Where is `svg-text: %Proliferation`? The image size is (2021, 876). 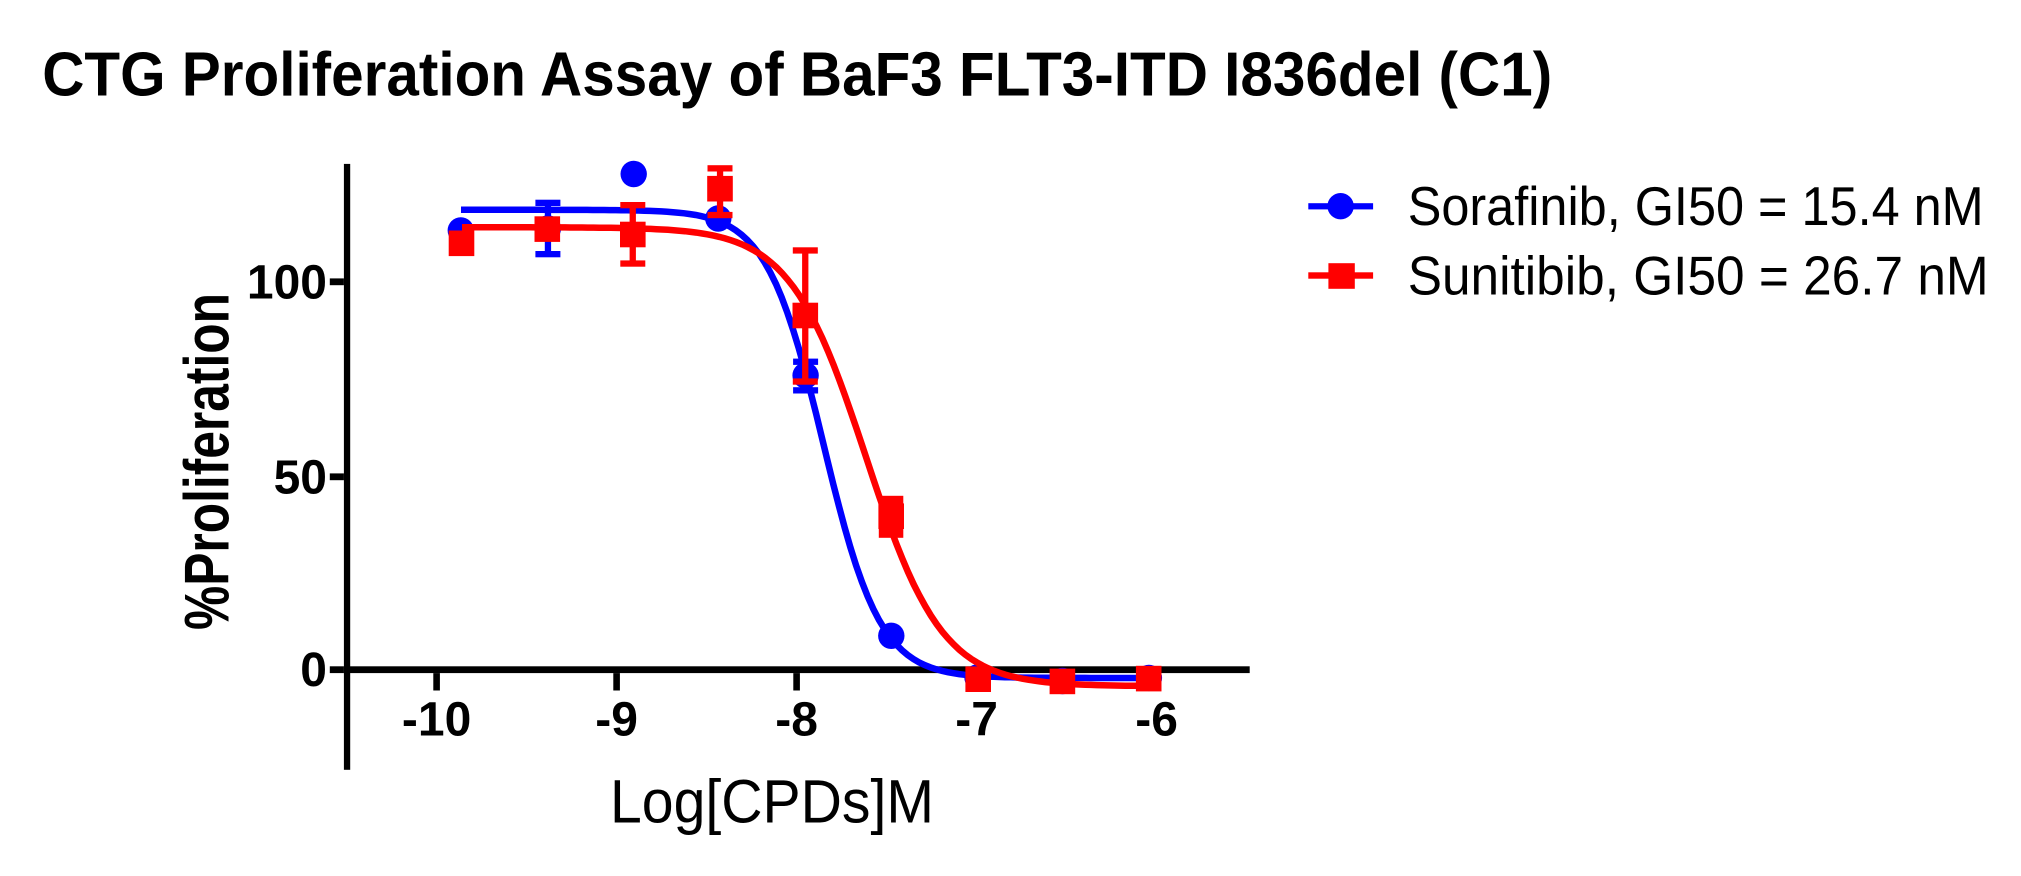 svg-text: %Proliferation is located at coordinates (208, 461).